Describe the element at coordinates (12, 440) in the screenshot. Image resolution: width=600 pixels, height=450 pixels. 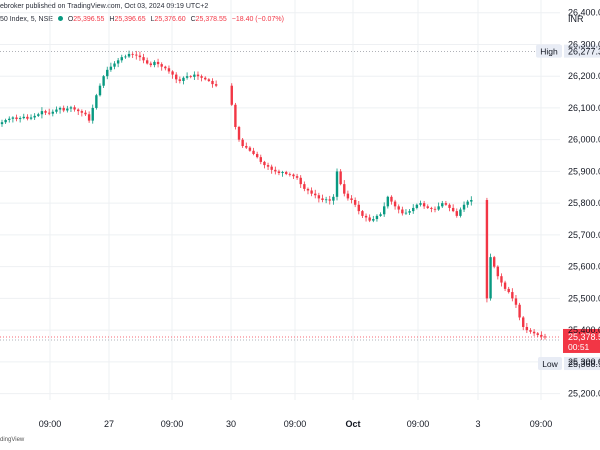
I see `footer-attribution: dingView` at that location.